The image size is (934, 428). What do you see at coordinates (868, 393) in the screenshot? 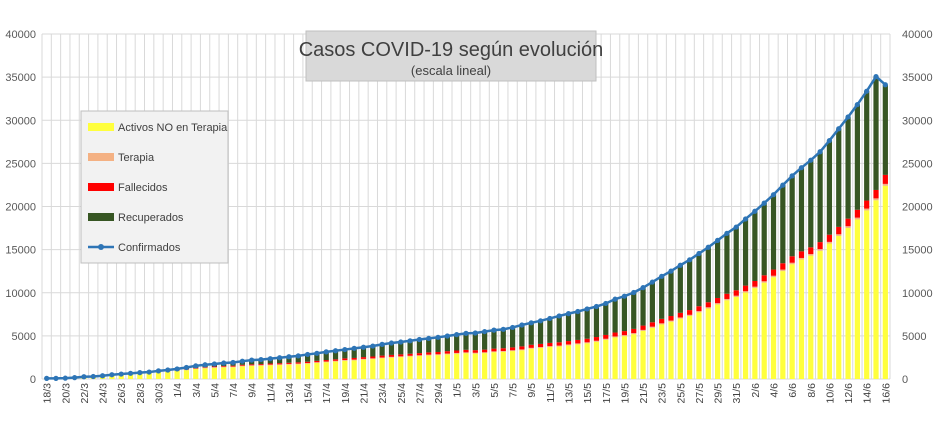
I see `x-tick-label: 14/6` at bounding box center [868, 393].